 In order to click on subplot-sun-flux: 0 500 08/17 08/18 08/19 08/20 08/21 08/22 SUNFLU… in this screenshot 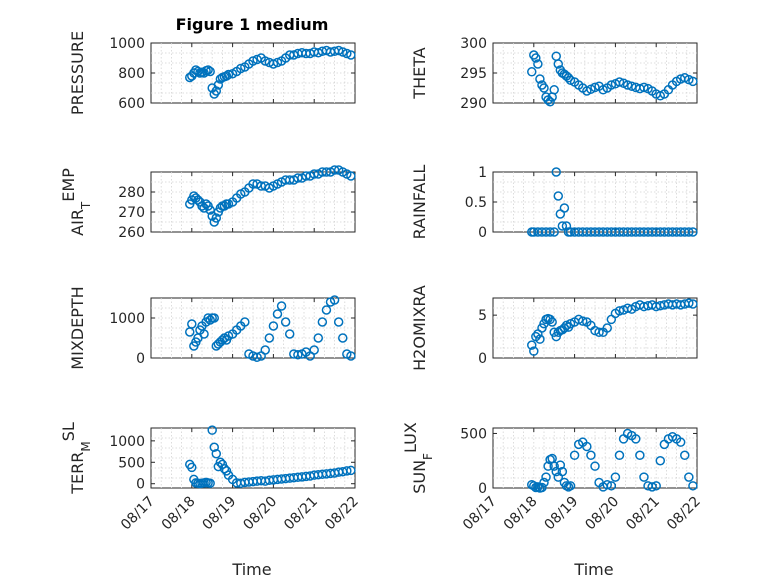, I will do `click(552, 477)`.